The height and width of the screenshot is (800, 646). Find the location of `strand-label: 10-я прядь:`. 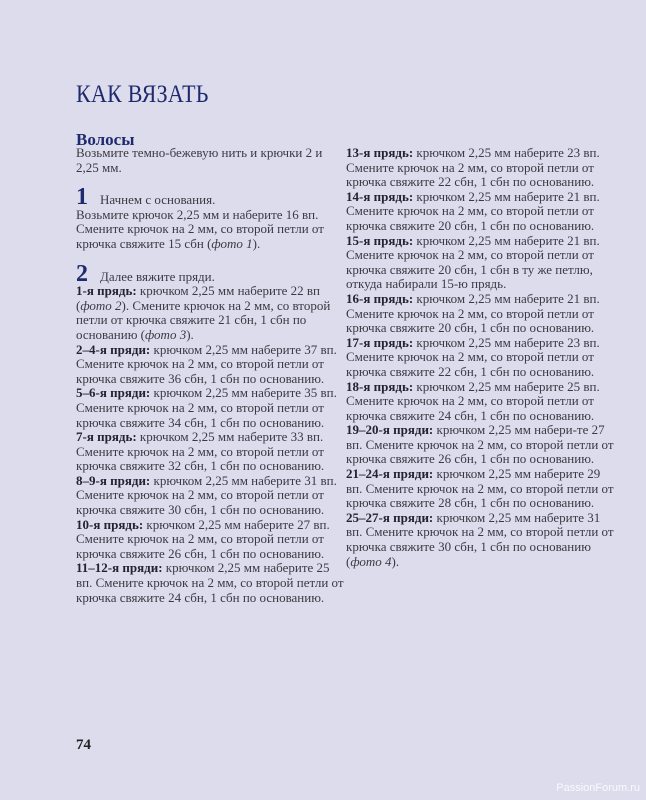

strand-label: 10-я прядь: is located at coordinates (110, 524).